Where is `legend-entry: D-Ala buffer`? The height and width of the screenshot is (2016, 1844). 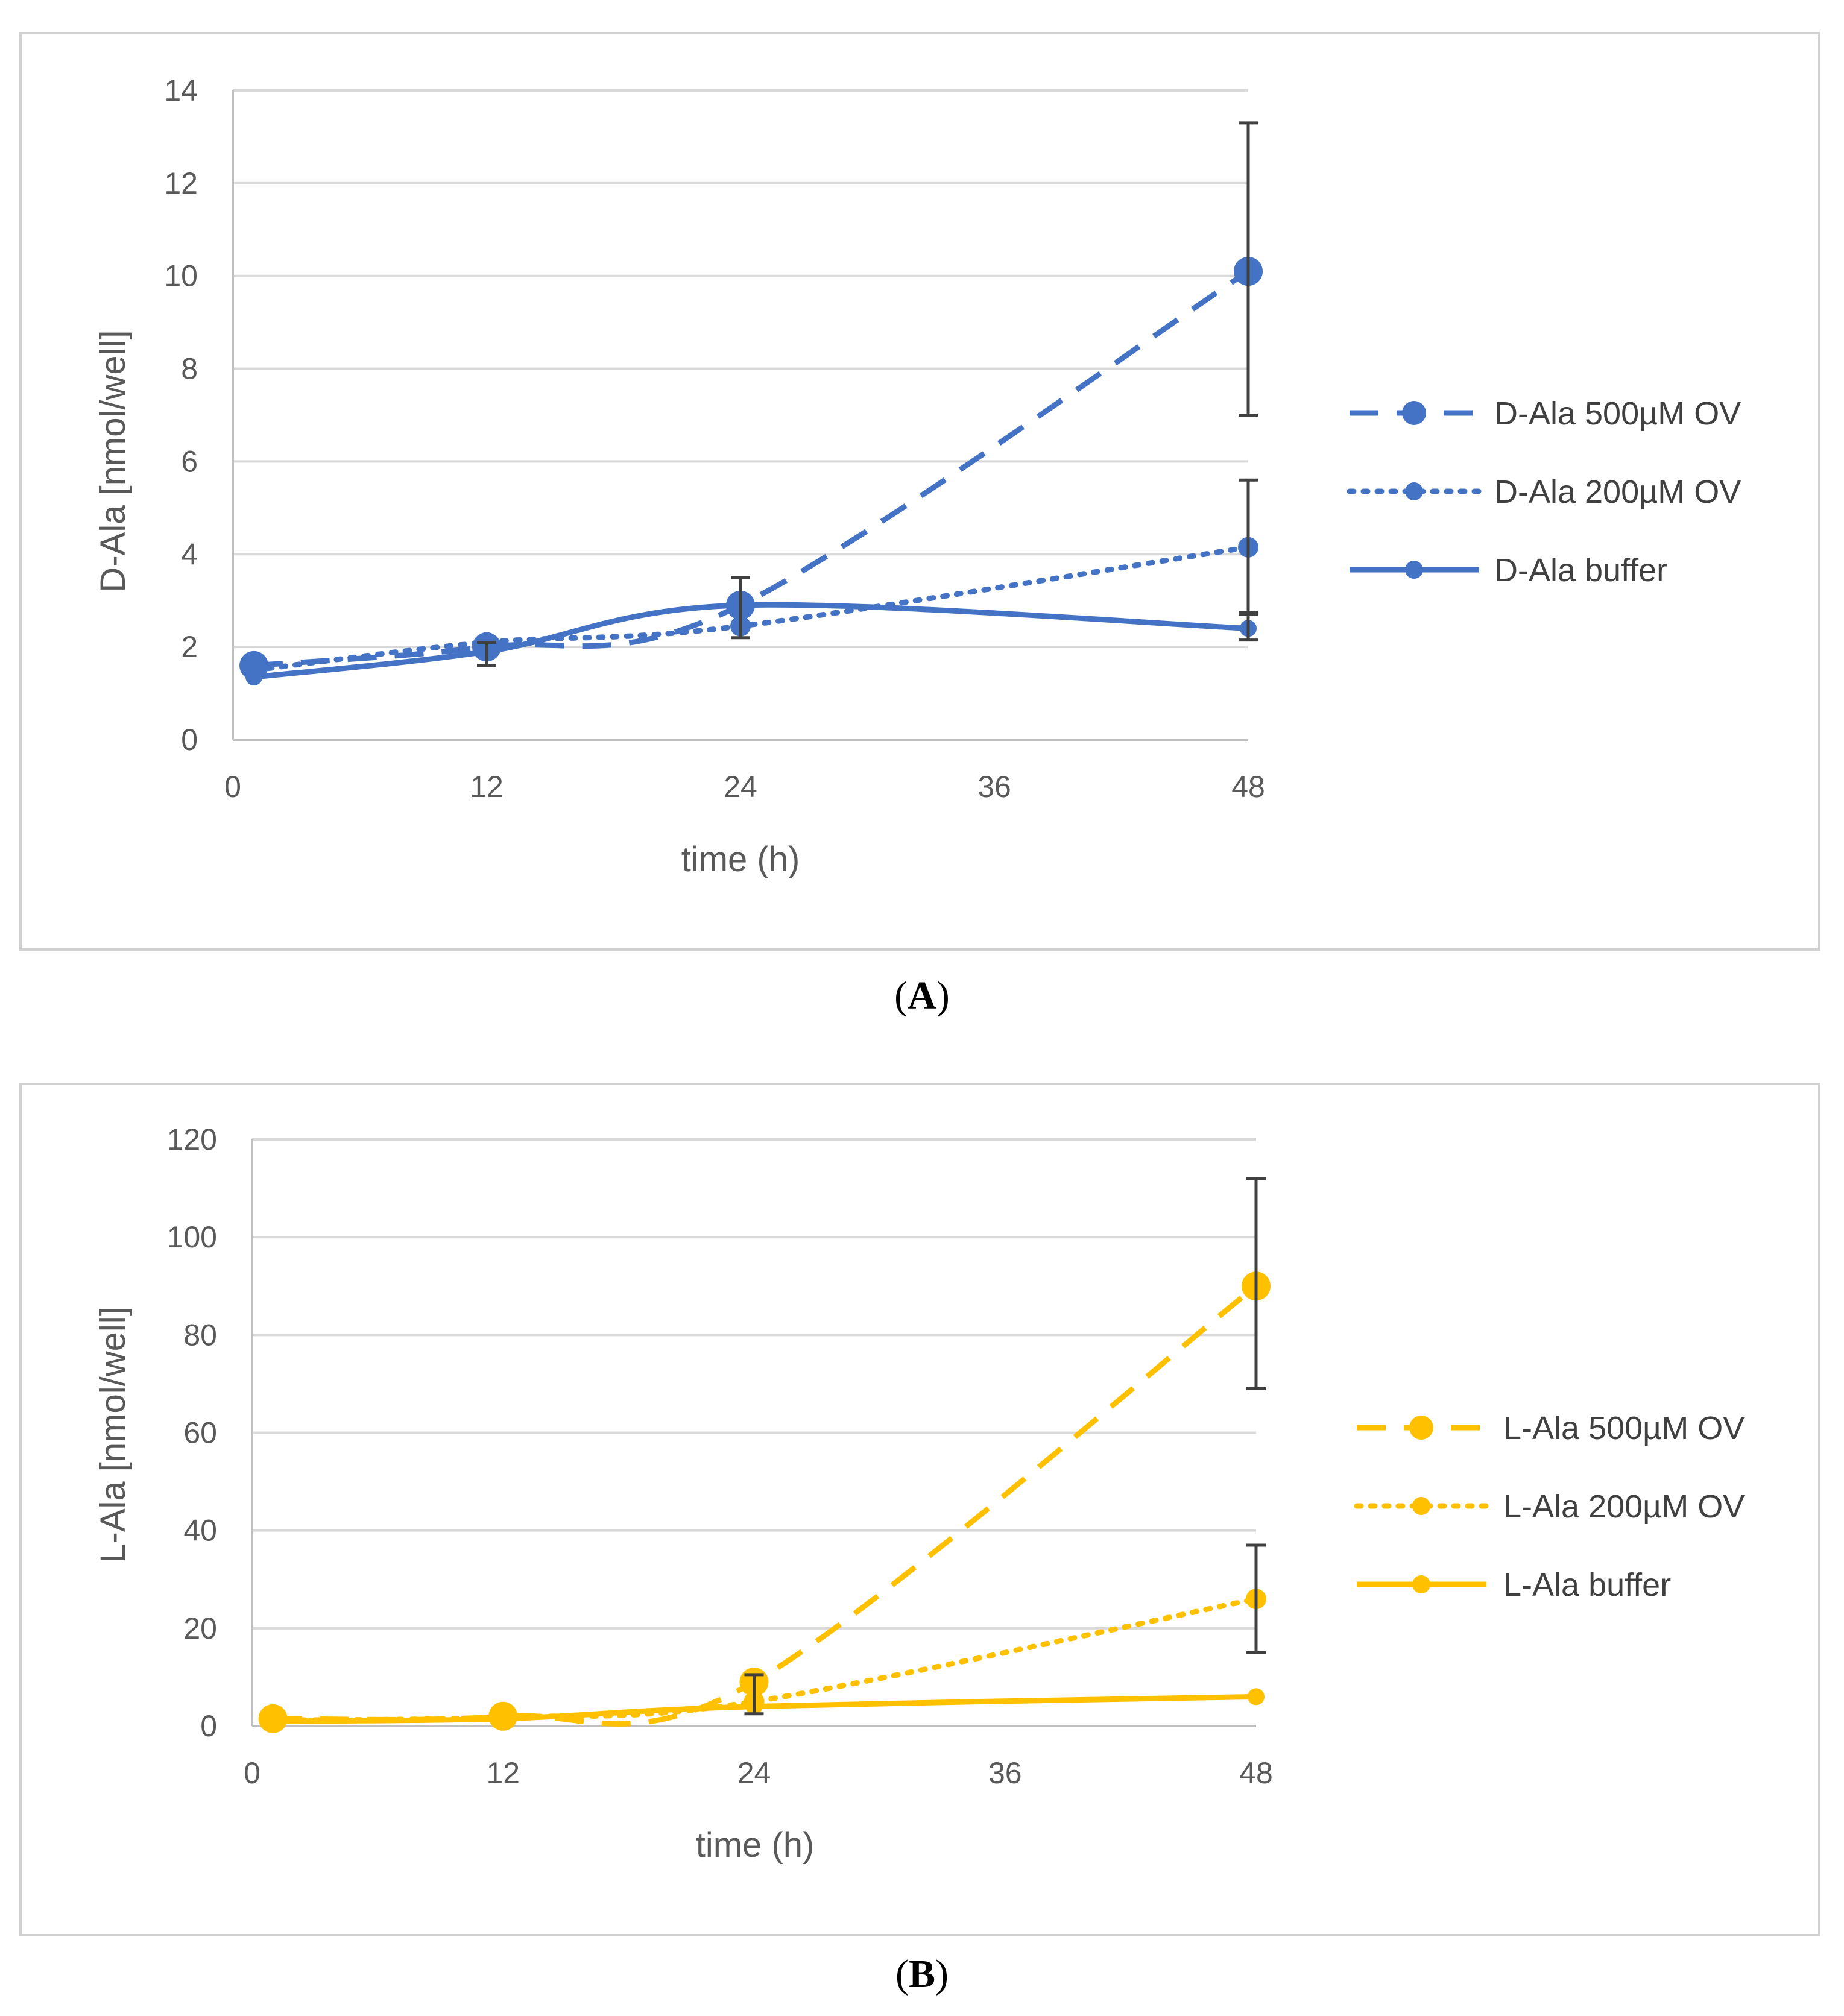 legend-entry: D-Ala buffer is located at coordinates (1509, 570).